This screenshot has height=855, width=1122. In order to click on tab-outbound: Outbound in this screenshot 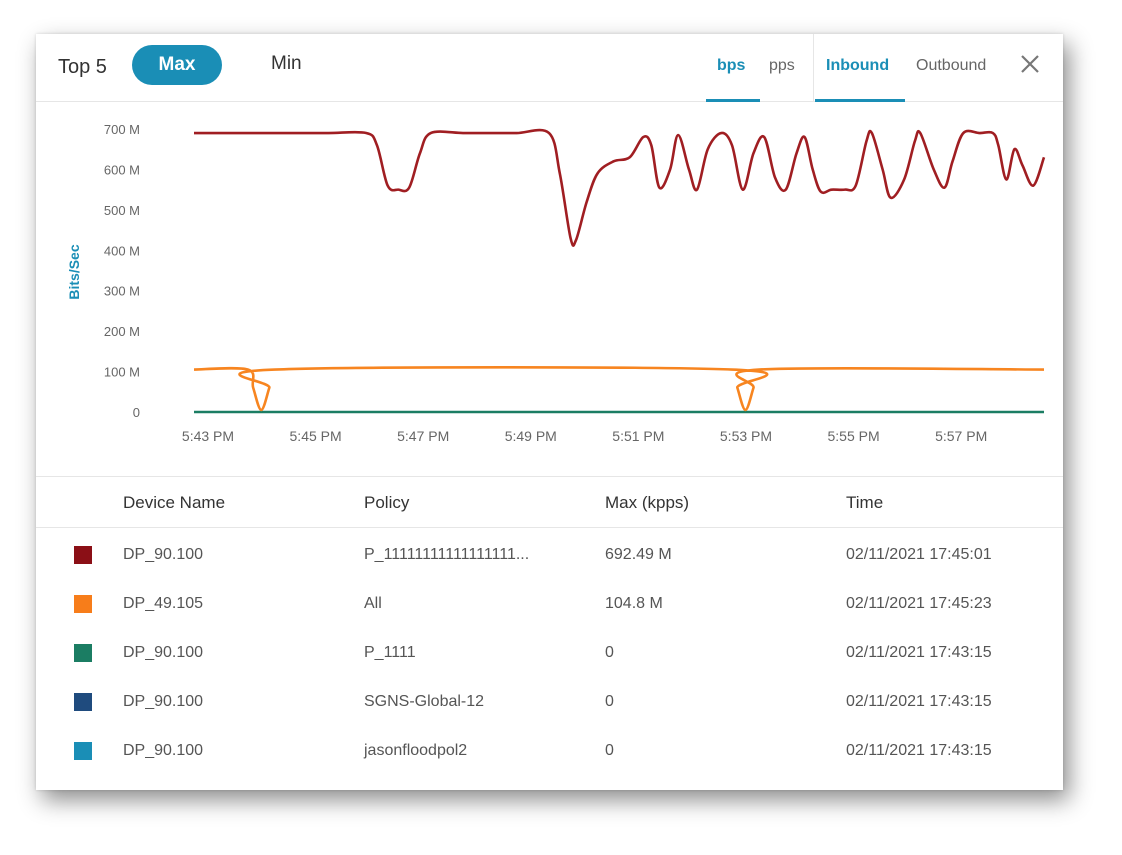, I will do `click(951, 65)`.